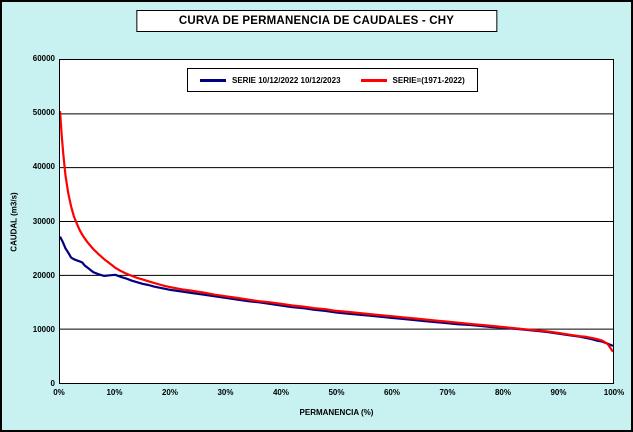 The image size is (633, 432). Describe the element at coordinates (336, 392) in the screenshot. I see `x-tick-label: 50%` at that location.